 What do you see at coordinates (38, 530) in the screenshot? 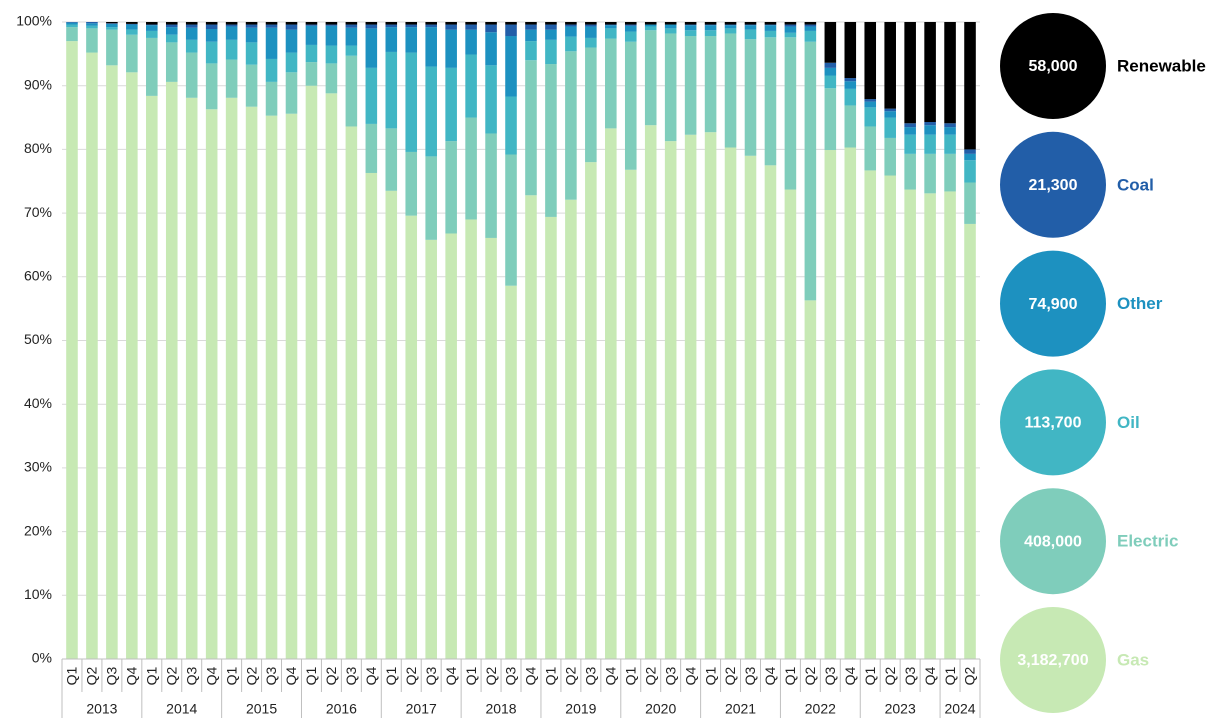
I see `y-tick-label: 20%` at bounding box center [38, 530].